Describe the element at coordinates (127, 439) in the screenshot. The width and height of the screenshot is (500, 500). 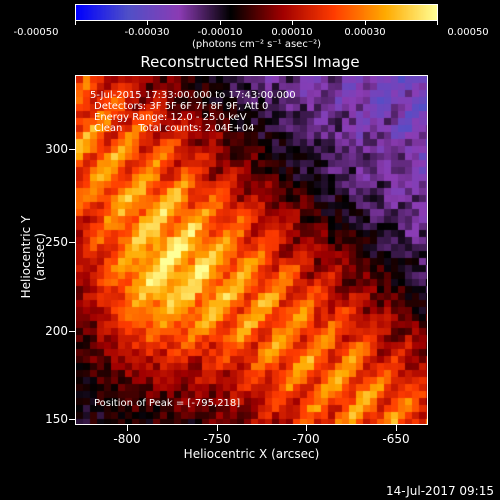
I see `x-tick-label: -800` at that location.